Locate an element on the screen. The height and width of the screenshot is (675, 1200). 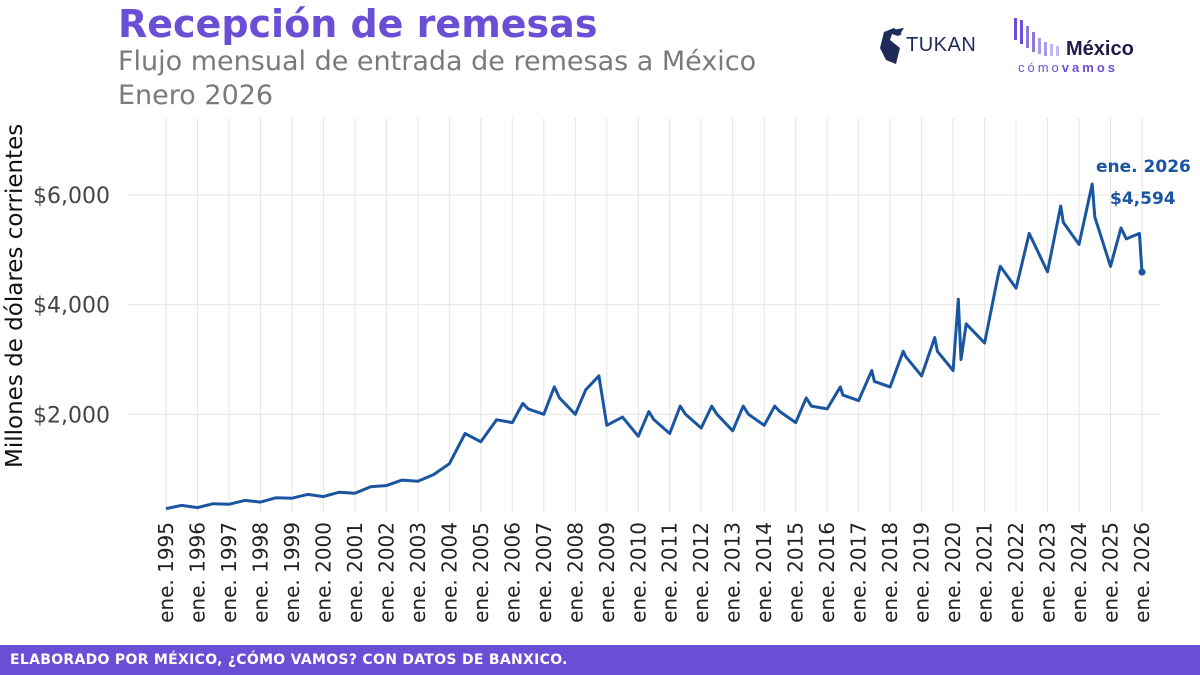
annotation-date-label: ene. 2026 is located at coordinates (1143, 167).